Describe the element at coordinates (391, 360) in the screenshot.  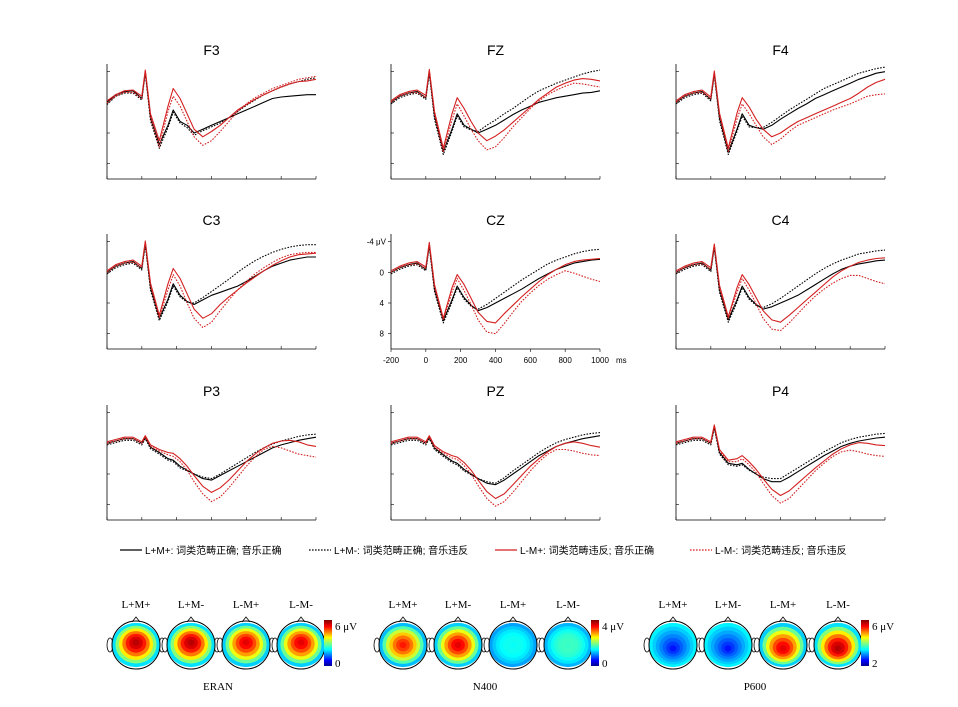
I see `x-tick-label: -200` at that location.